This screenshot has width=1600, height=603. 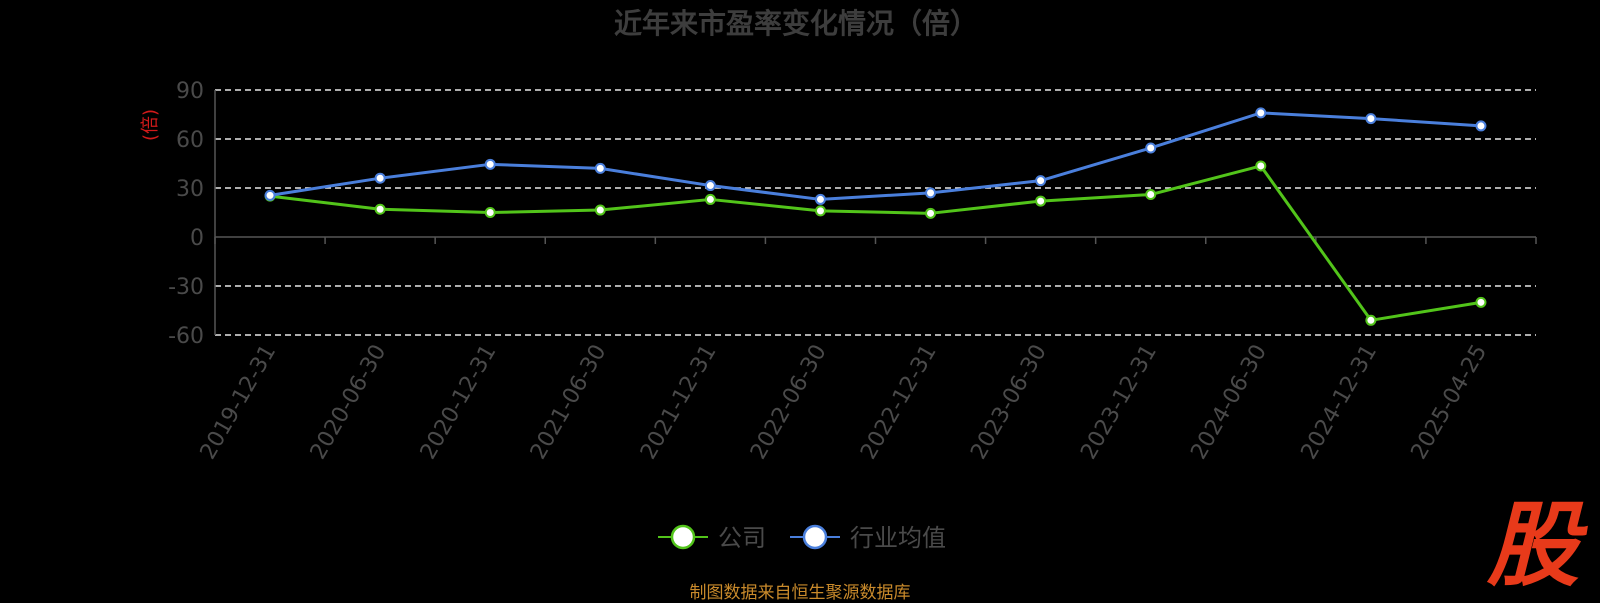 I want to click on y-tick-label: 30, so click(x=190, y=189).